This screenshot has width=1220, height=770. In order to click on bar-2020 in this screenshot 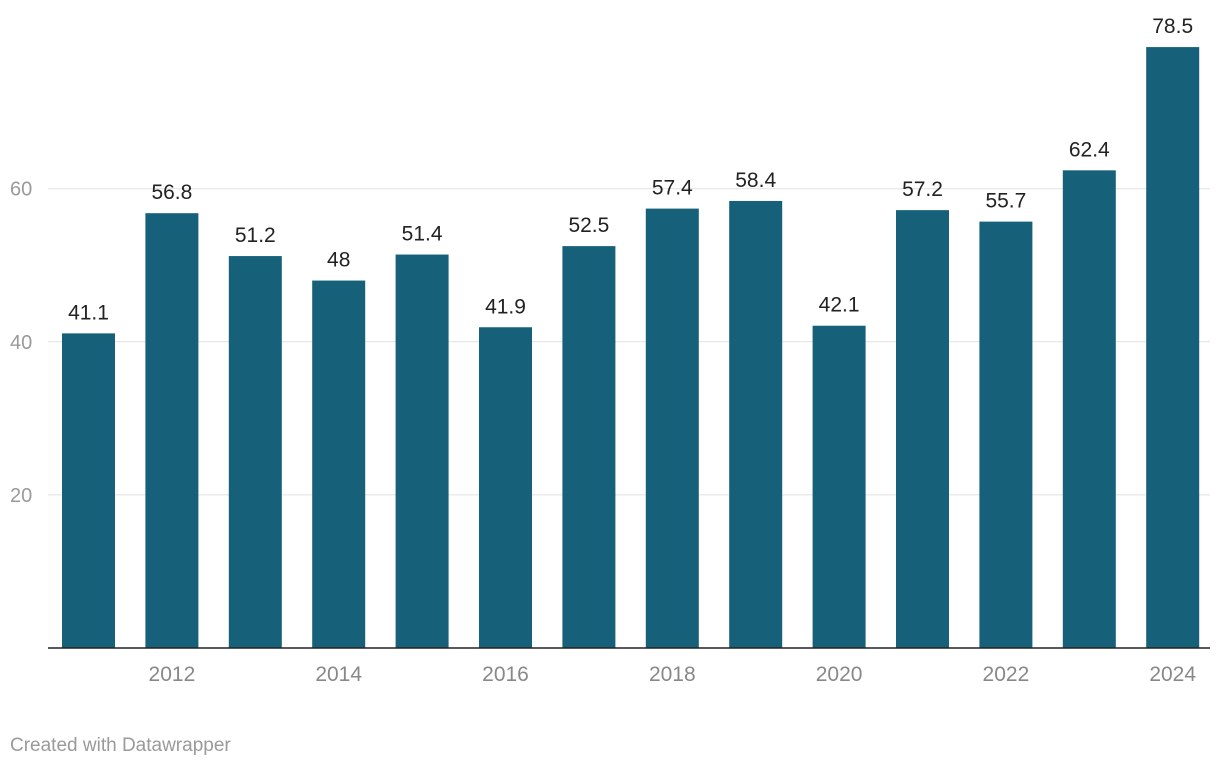, I will do `click(839, 486)`.